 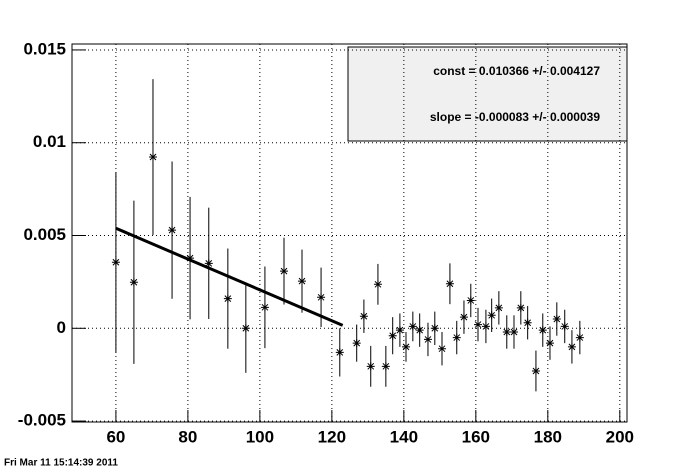 I want to click on x-tick-label: 160, so click(x=476, y=436).